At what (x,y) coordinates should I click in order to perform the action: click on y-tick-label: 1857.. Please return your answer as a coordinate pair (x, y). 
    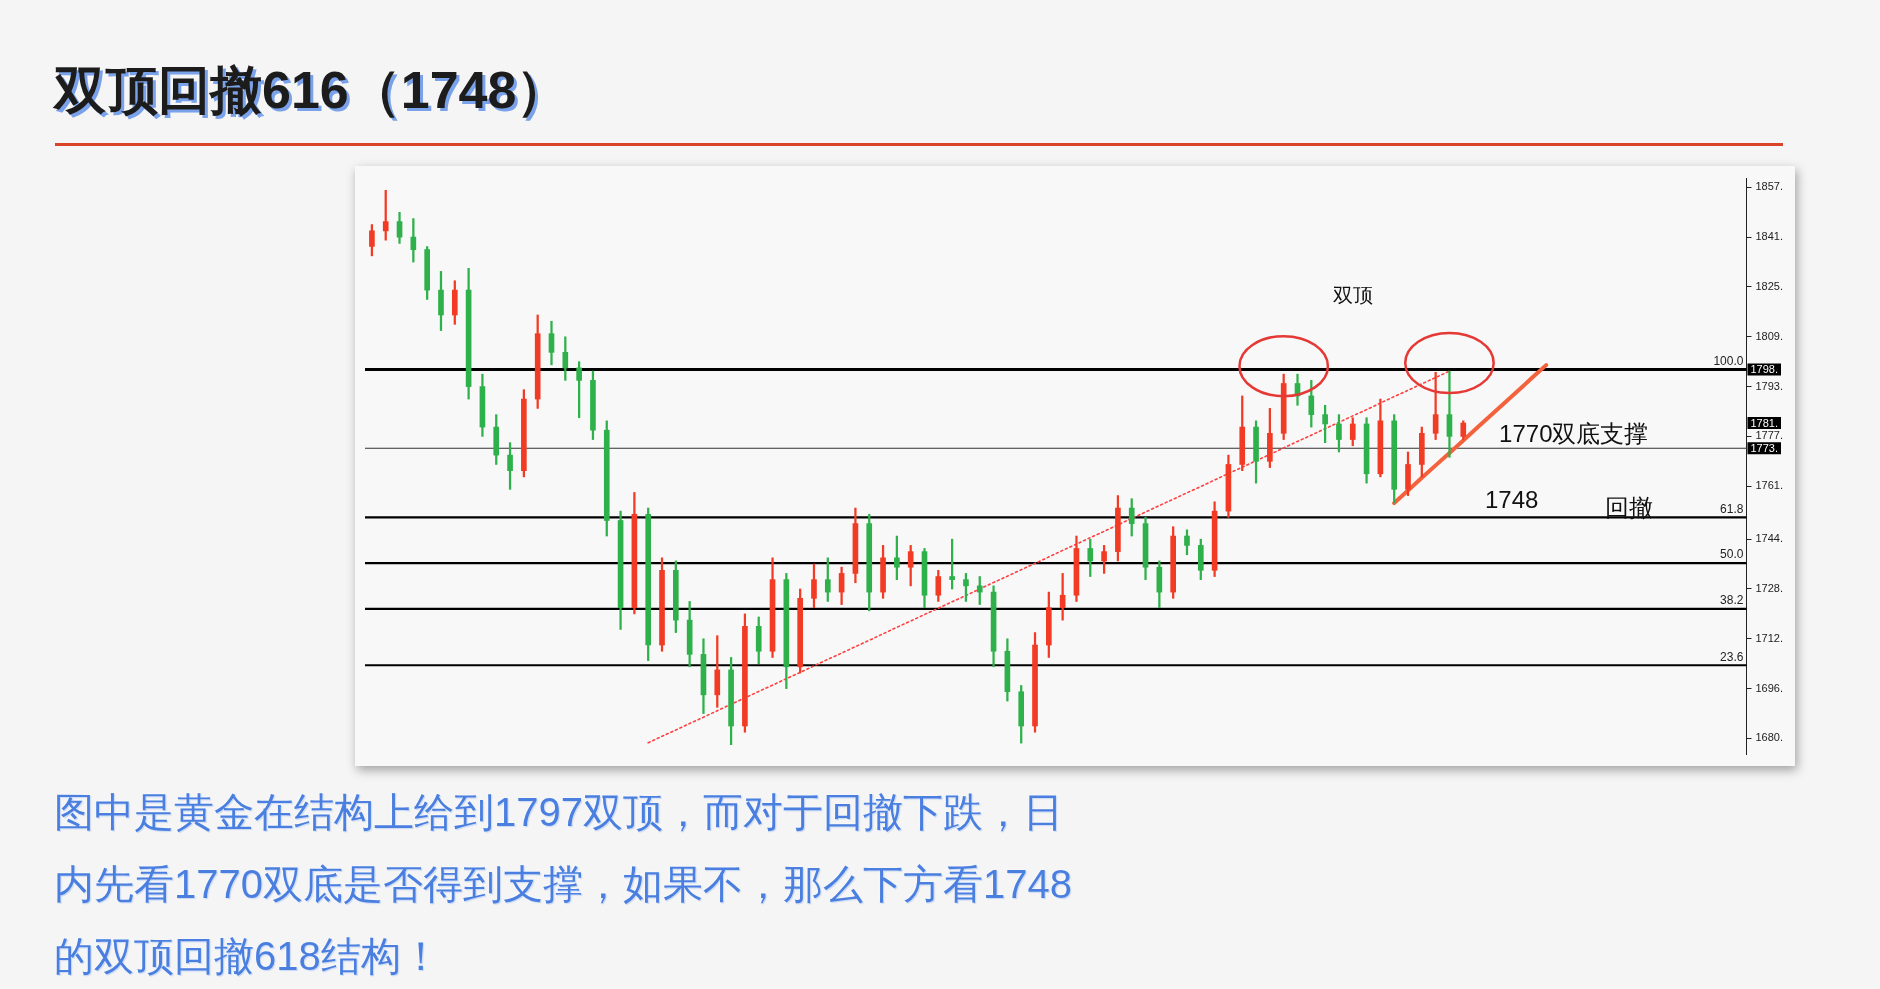
    Looking at the image, I should click on (1769, 186).